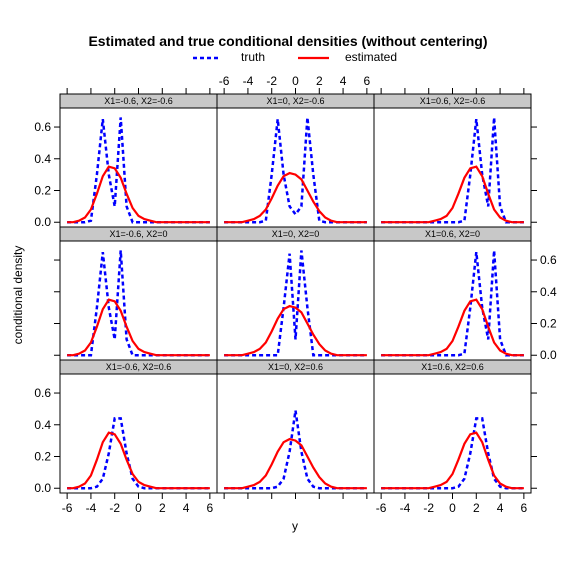  Describe the element at coordinates (452, 293) in the screenshot. I see `panel: X1=0.6, X2=0` at that location.